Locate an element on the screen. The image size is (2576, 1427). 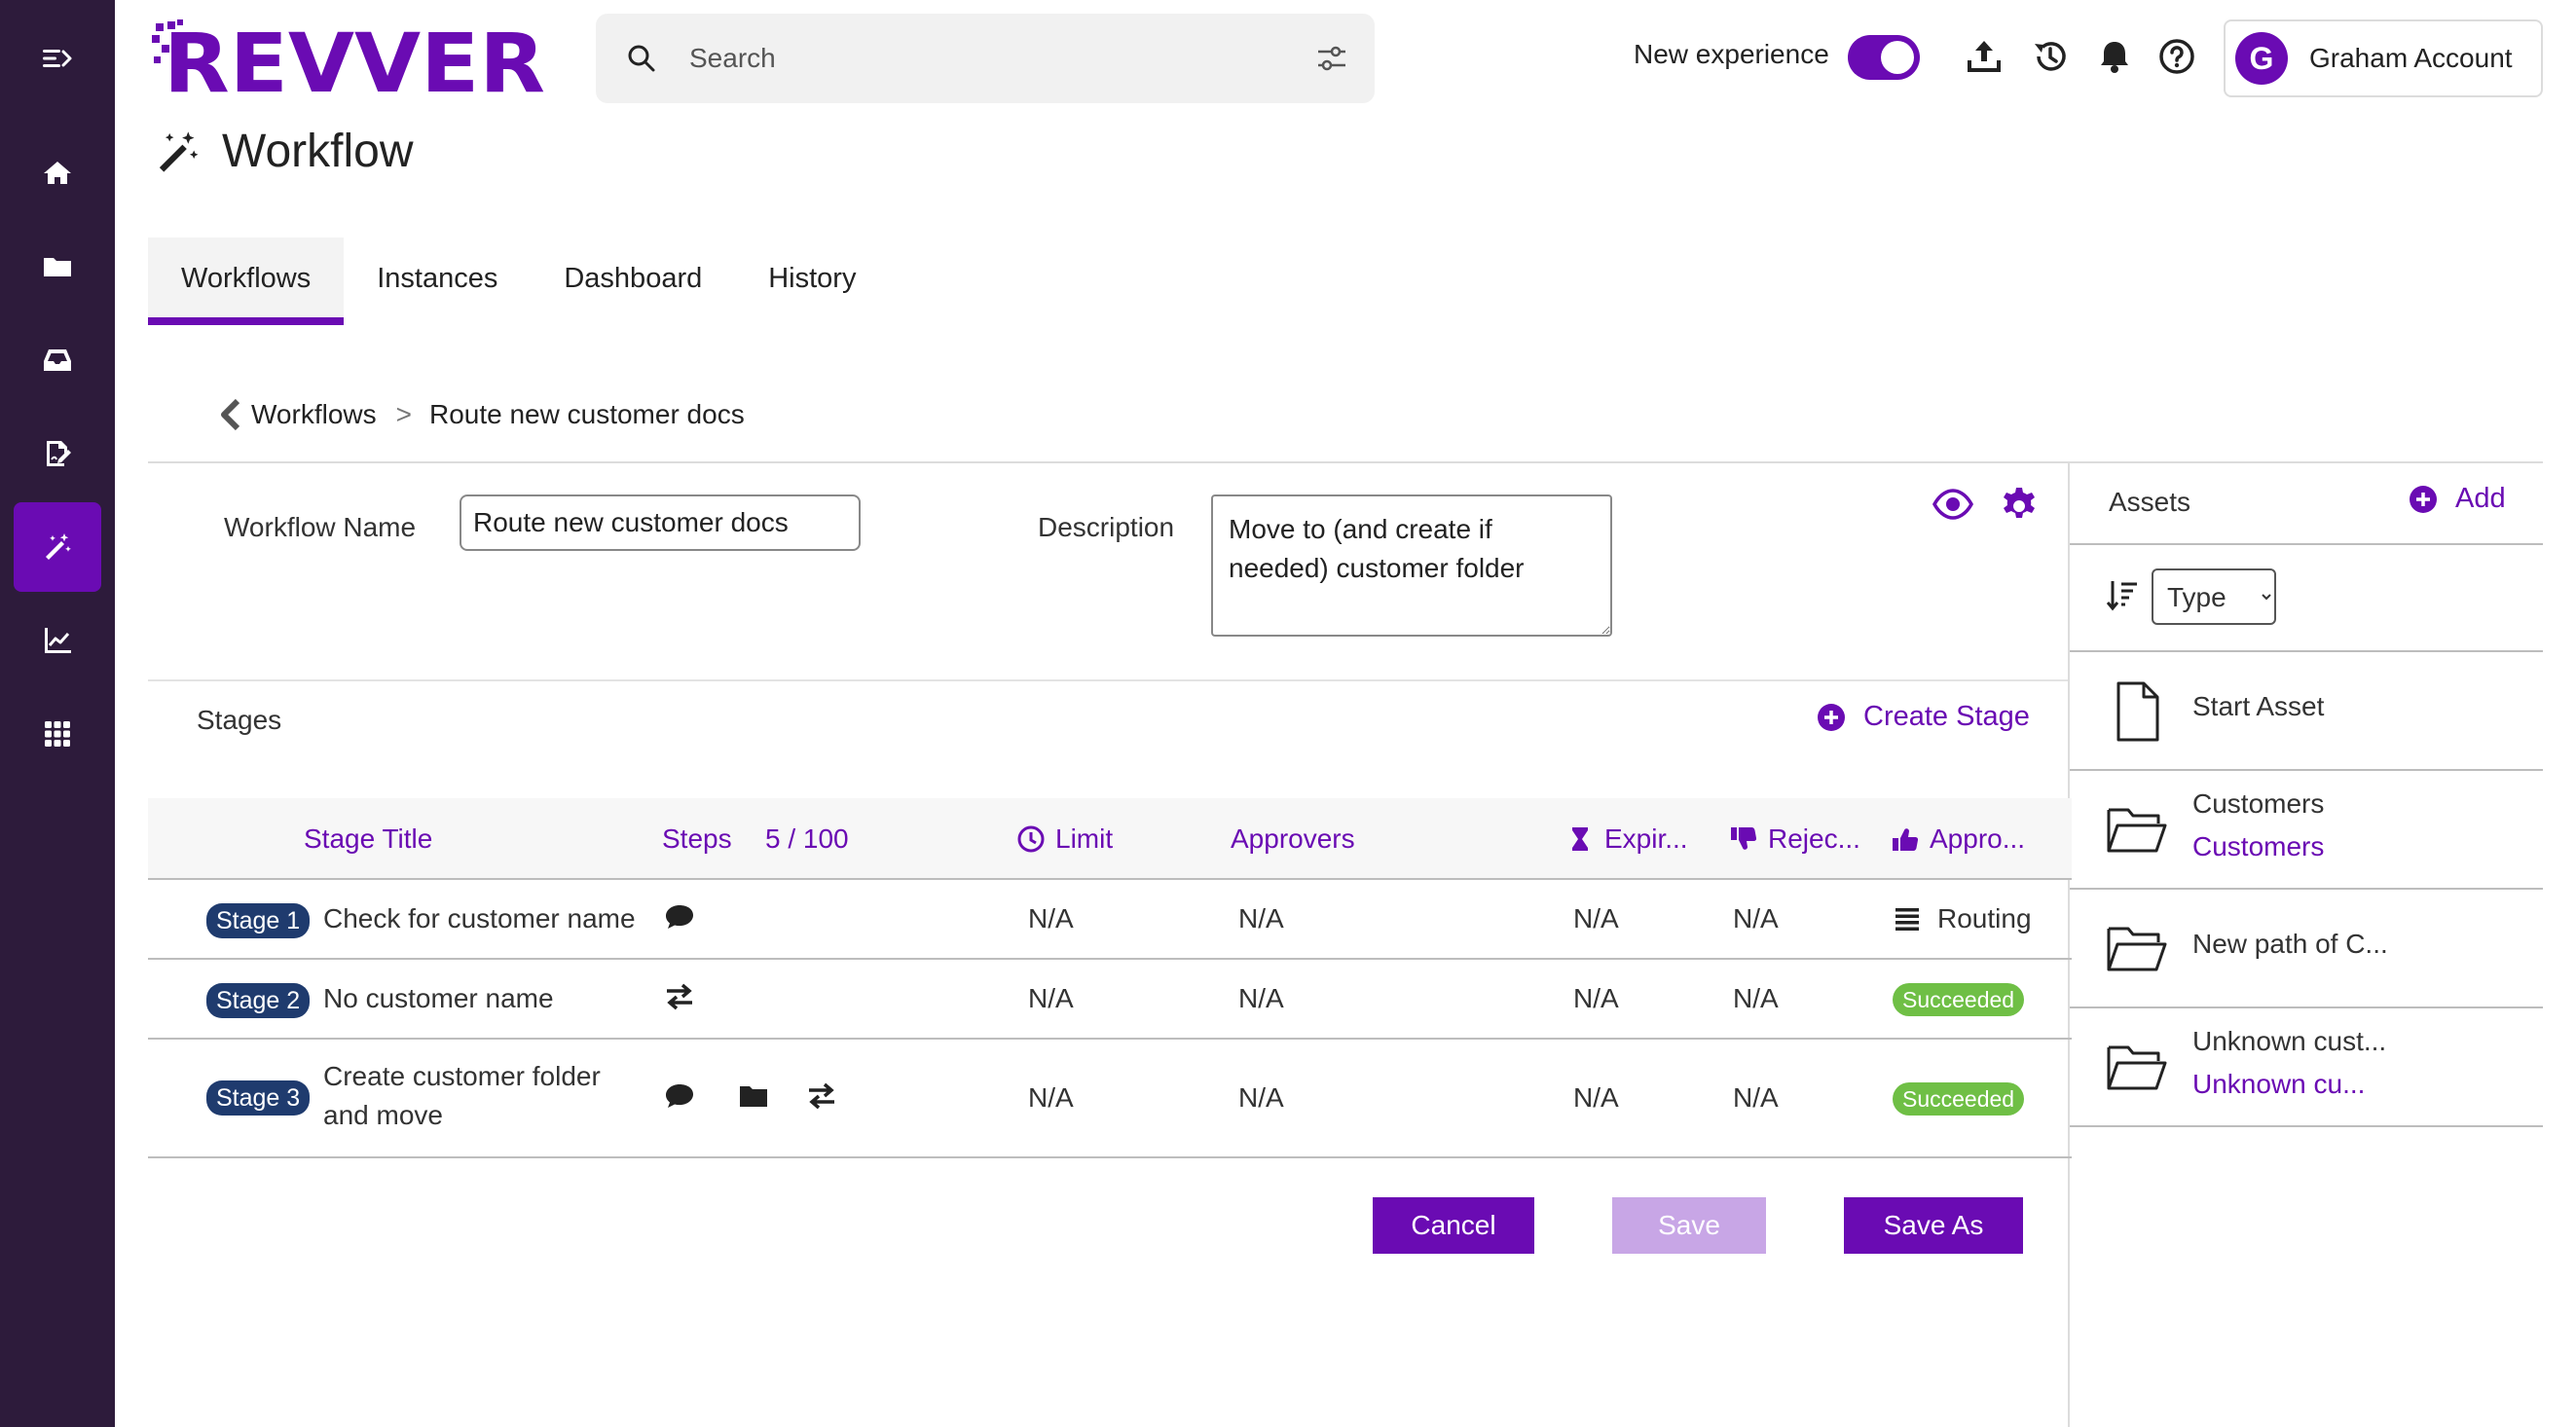
transfer-icon is located at coordinates (821, 1096).